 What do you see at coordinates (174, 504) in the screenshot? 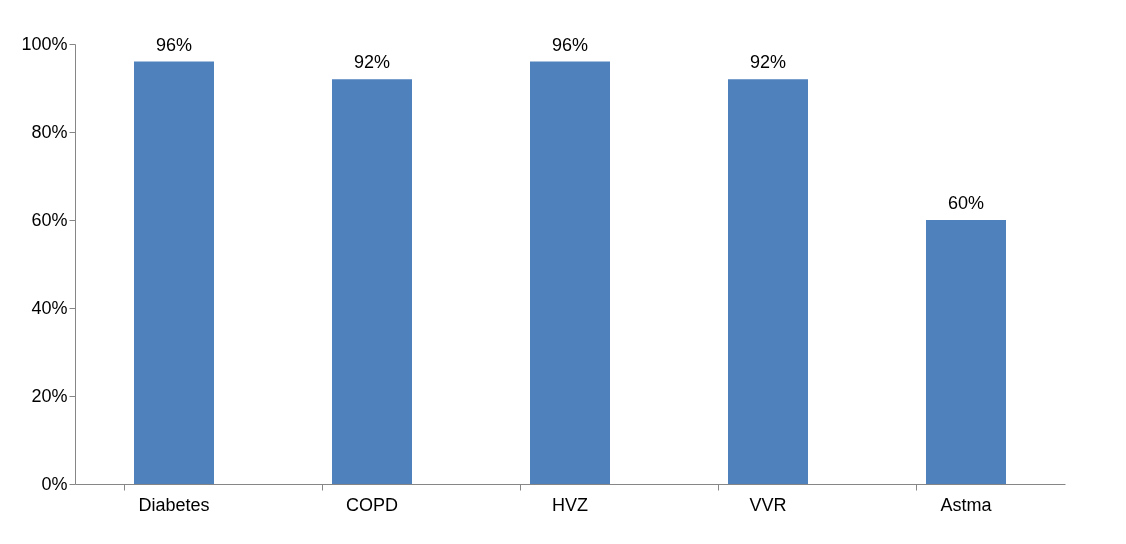
I see `x-tick-label: Diabetes` at bounding box center [174, 504].